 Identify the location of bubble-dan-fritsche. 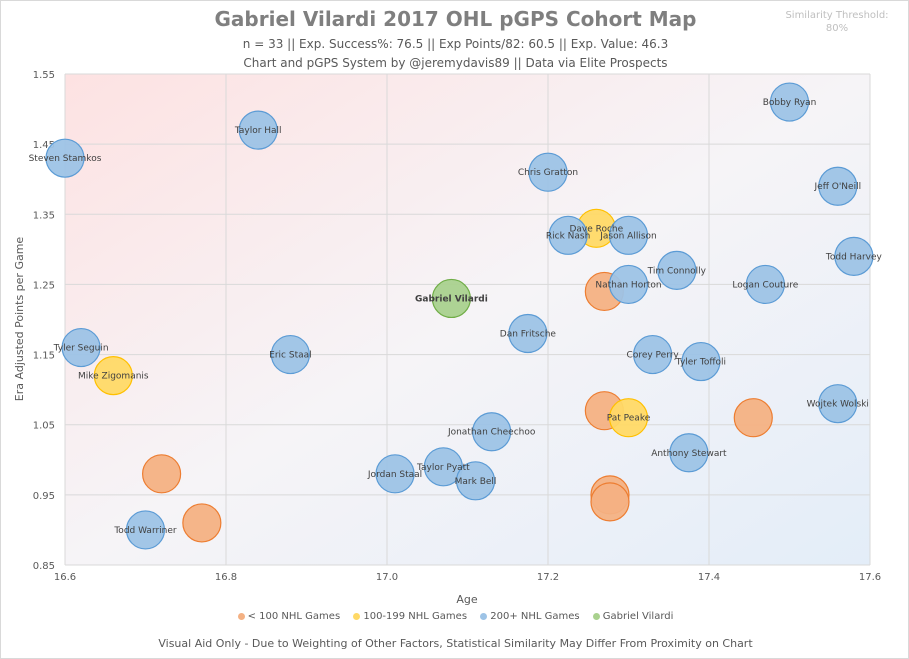
(528, 333).